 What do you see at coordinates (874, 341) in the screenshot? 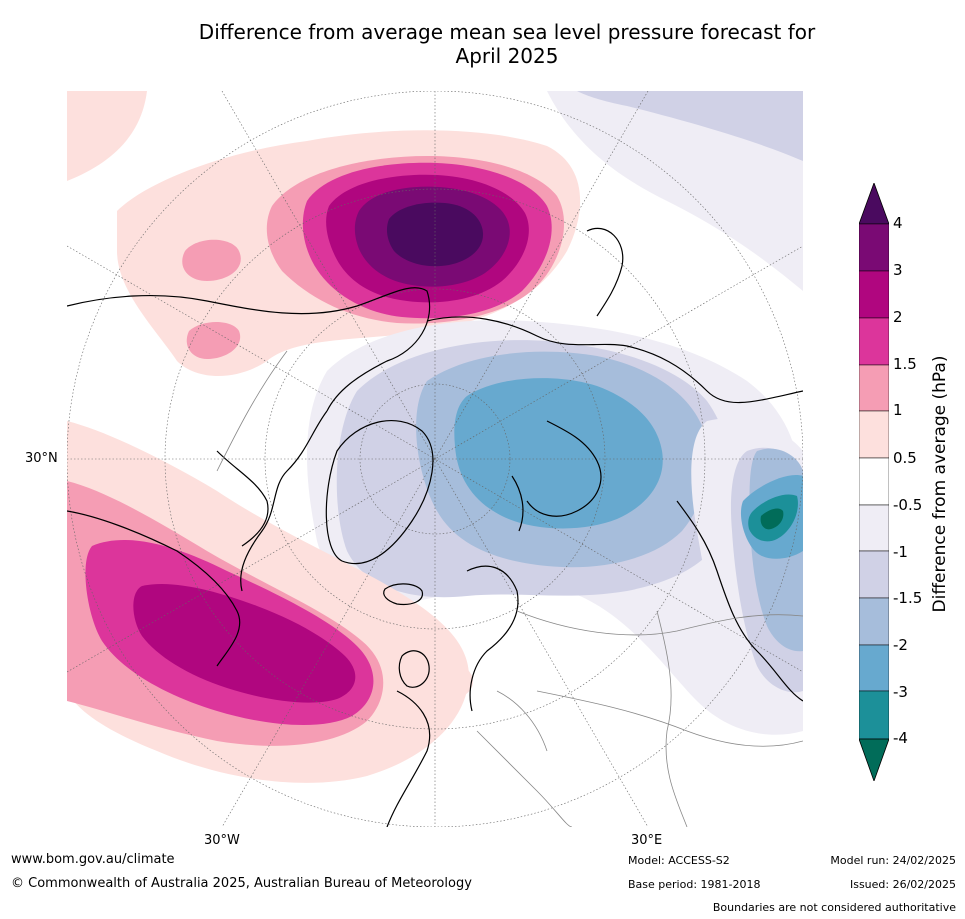
I see `colorbar-band-1.5-2` at bounding box center [874, 341].